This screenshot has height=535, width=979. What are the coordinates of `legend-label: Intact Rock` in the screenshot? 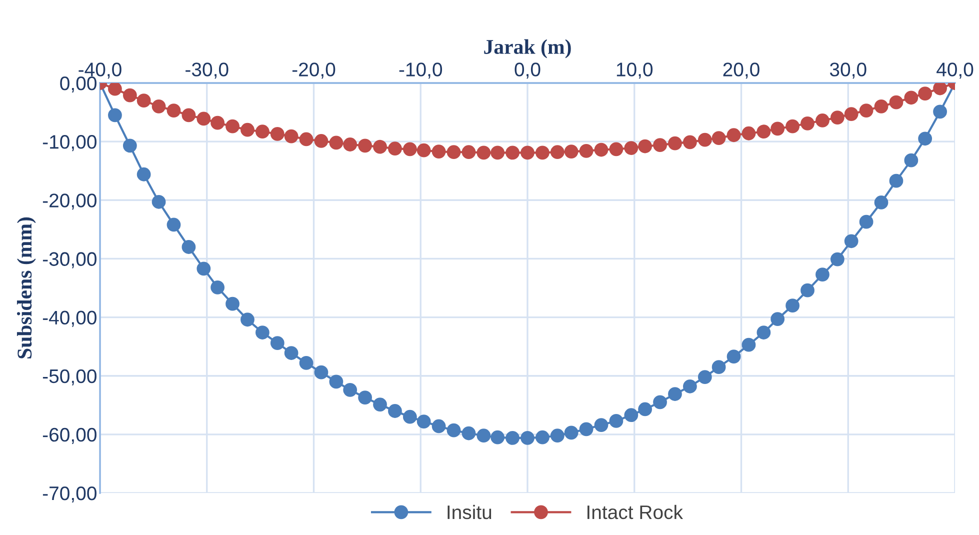 It's located at (636, 512).